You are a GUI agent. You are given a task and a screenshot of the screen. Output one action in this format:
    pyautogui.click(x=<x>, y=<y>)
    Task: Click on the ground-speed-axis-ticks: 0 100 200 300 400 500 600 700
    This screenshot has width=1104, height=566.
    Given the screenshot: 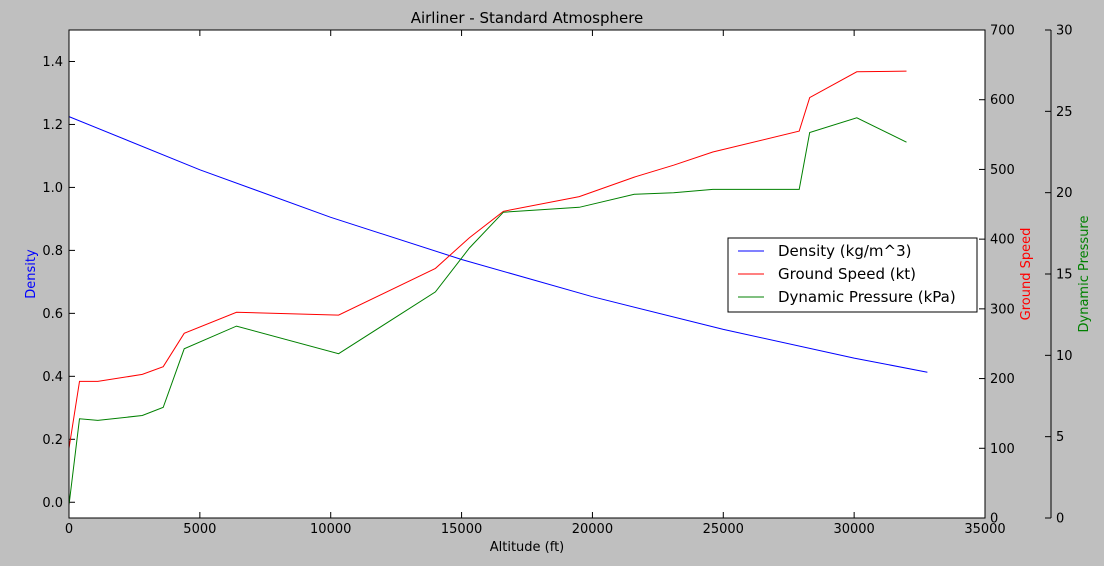 What is the action you would take?
    pyautogui.click(x=997, y=275)
    